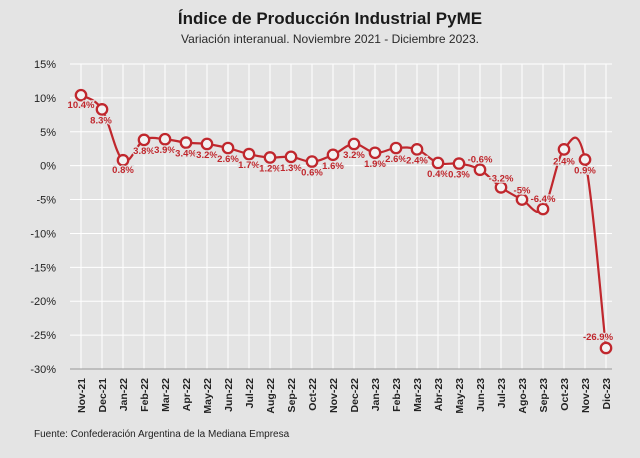 This screenshot has width=640, height=458. I want to click on x-tick-label: Mar-23, so click(418, 395).